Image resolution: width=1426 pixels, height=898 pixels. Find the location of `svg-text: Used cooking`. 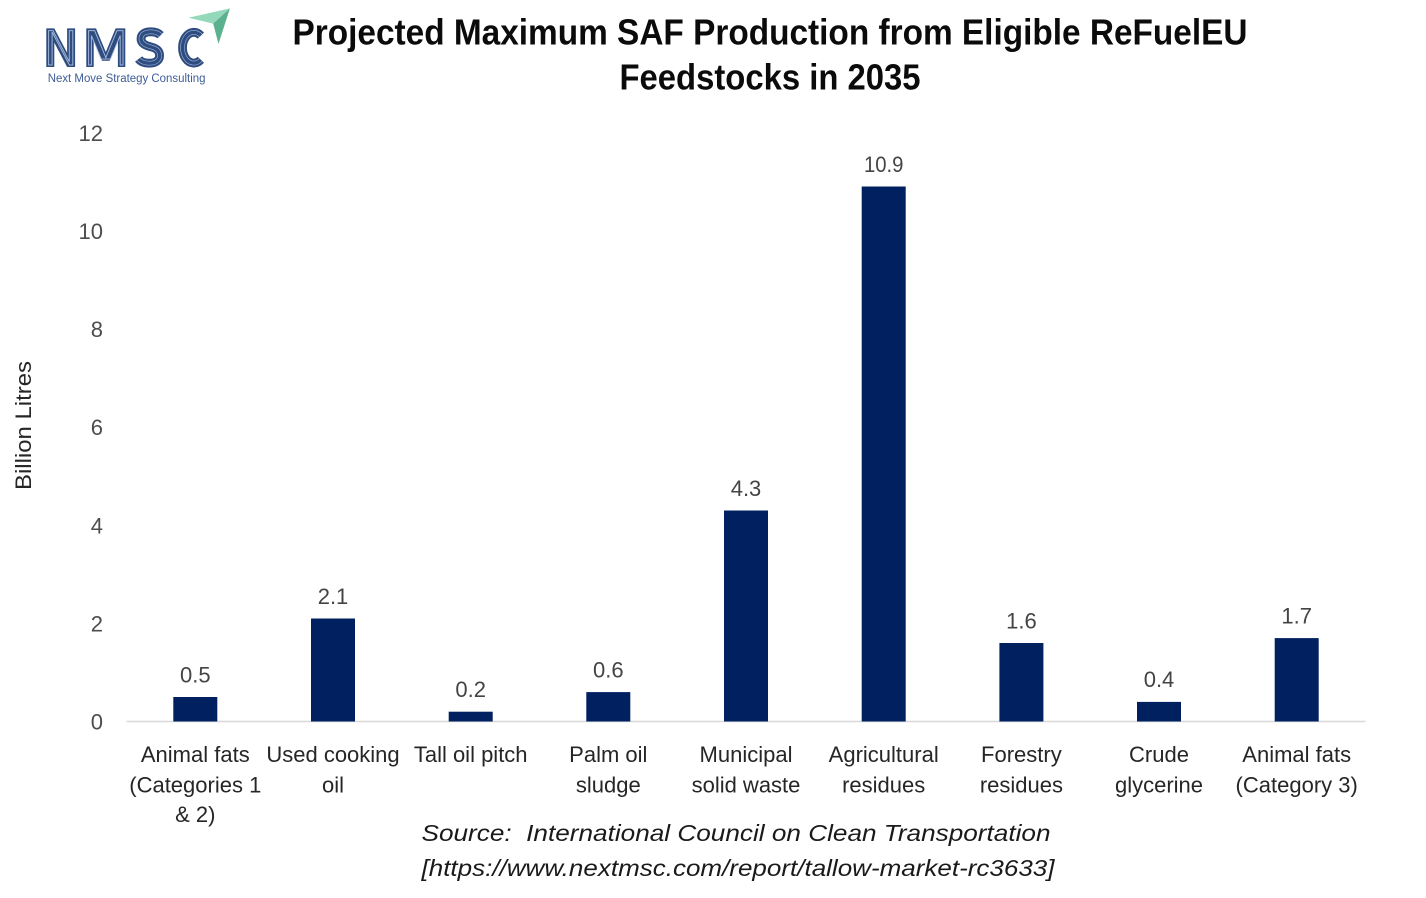

svg-text: Used cooking is located at coordinates (332, 754).